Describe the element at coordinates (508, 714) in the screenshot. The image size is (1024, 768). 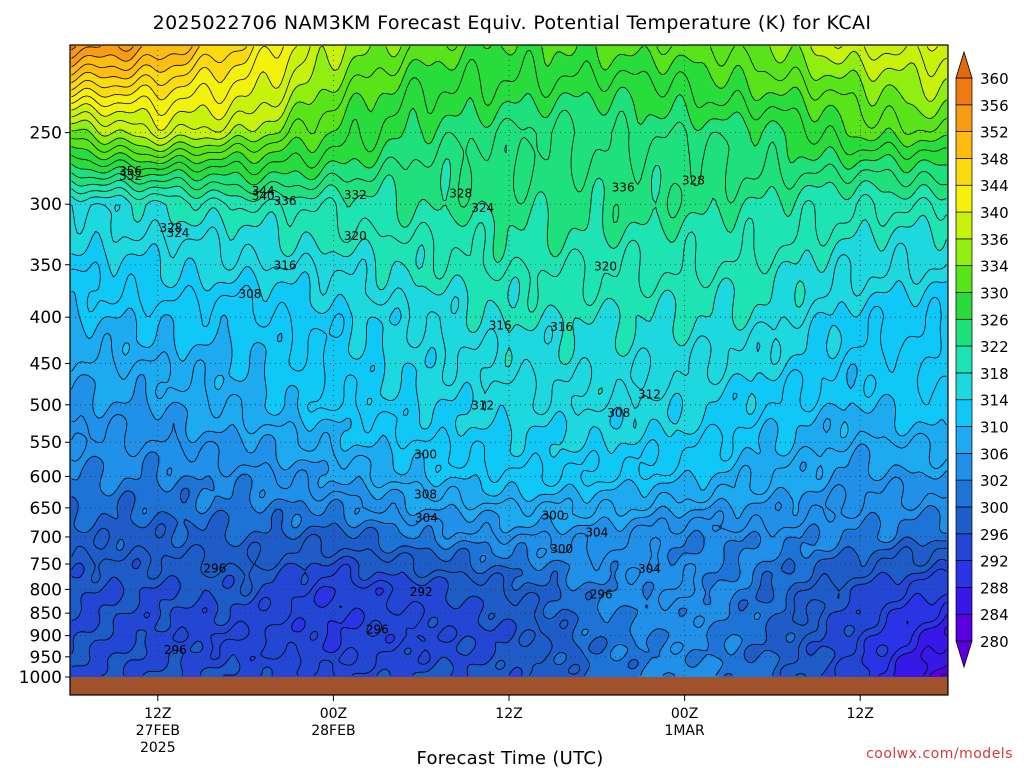
I see `x-tick-label: 12Z` at that location.